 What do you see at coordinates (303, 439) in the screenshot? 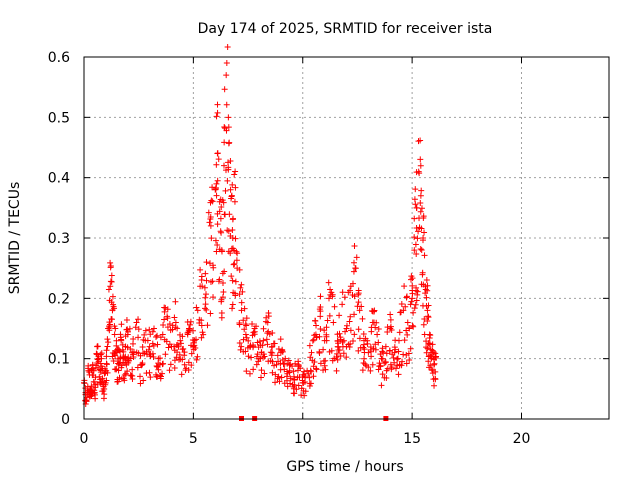
I see `x-tick-label: 10` at bounding box center [303, 439].